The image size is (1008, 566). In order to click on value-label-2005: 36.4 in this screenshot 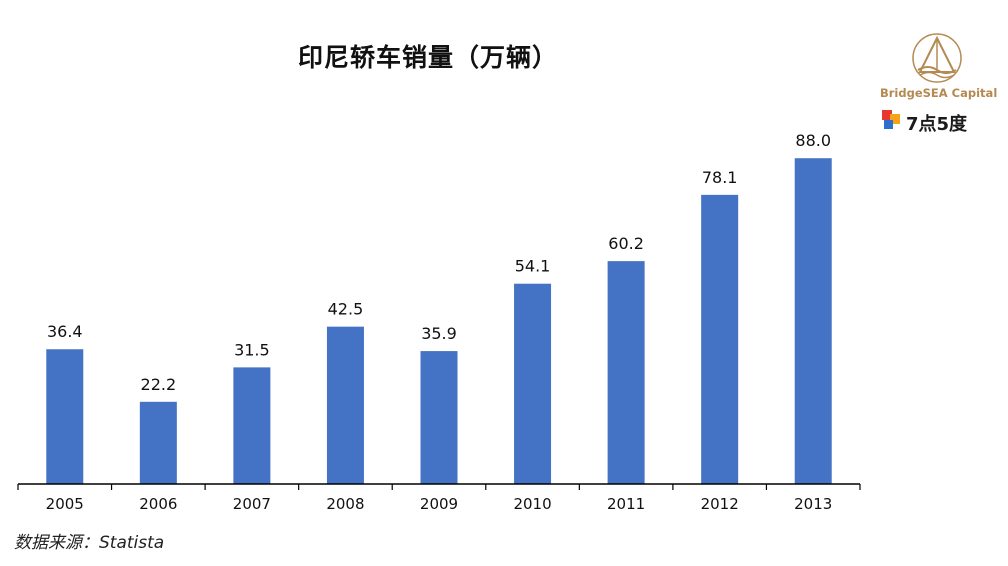, I will do `click(65, 331)`.